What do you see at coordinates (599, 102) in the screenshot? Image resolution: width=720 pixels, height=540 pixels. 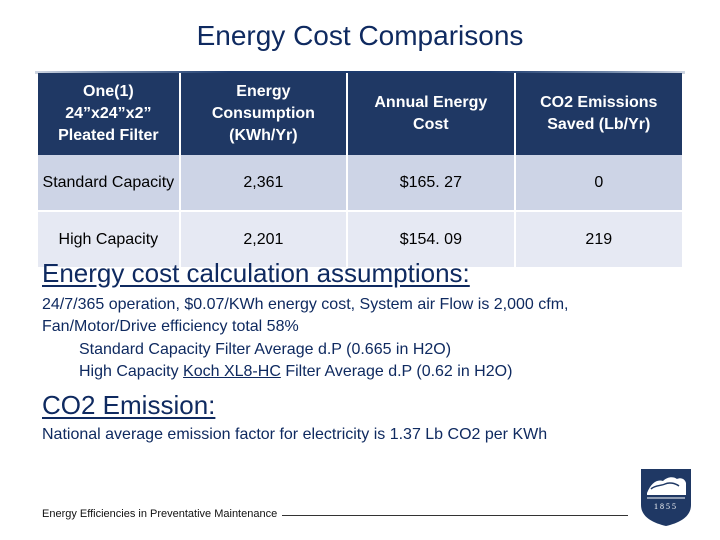 I see `header-co2-line1: CO2 Emissions` at bounding box center [599, 102].